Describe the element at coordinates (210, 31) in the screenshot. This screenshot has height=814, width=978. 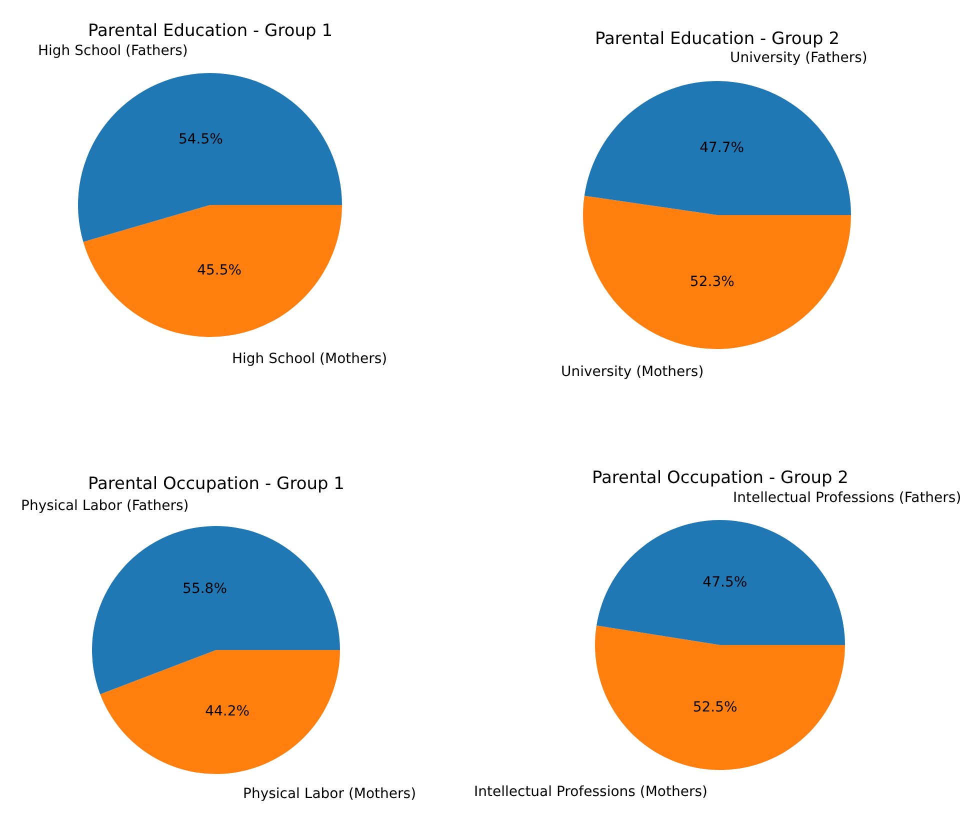
I see `chart-title: Parental Education - Group 1` at that location.